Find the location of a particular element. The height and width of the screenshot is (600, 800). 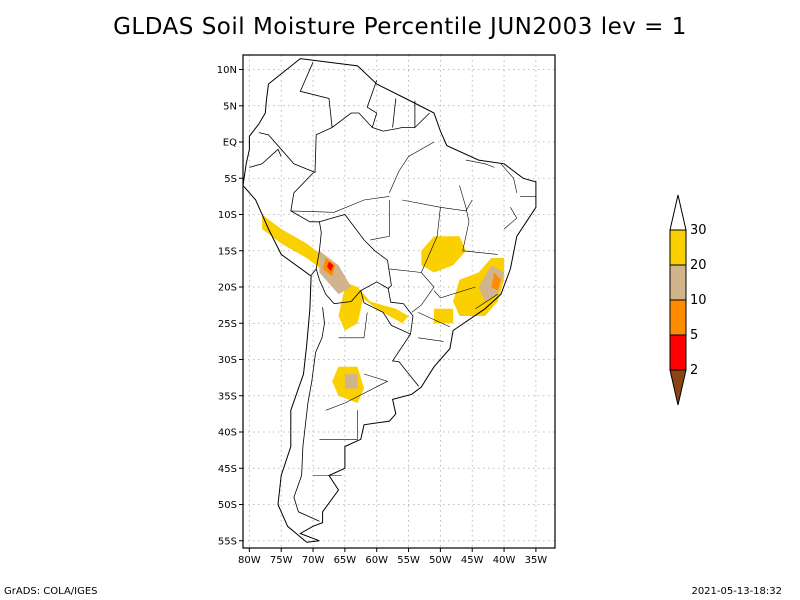

lon-tick-label: 75W is located at coordinates (281, 560).